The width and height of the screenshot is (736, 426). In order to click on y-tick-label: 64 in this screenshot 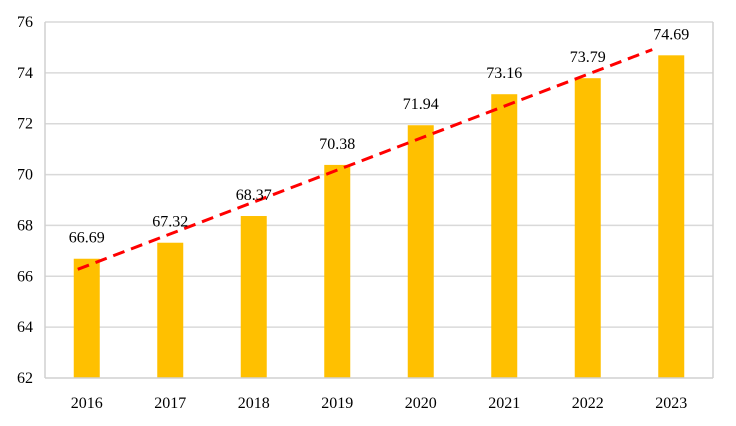, I will do `click(25, 327)`.